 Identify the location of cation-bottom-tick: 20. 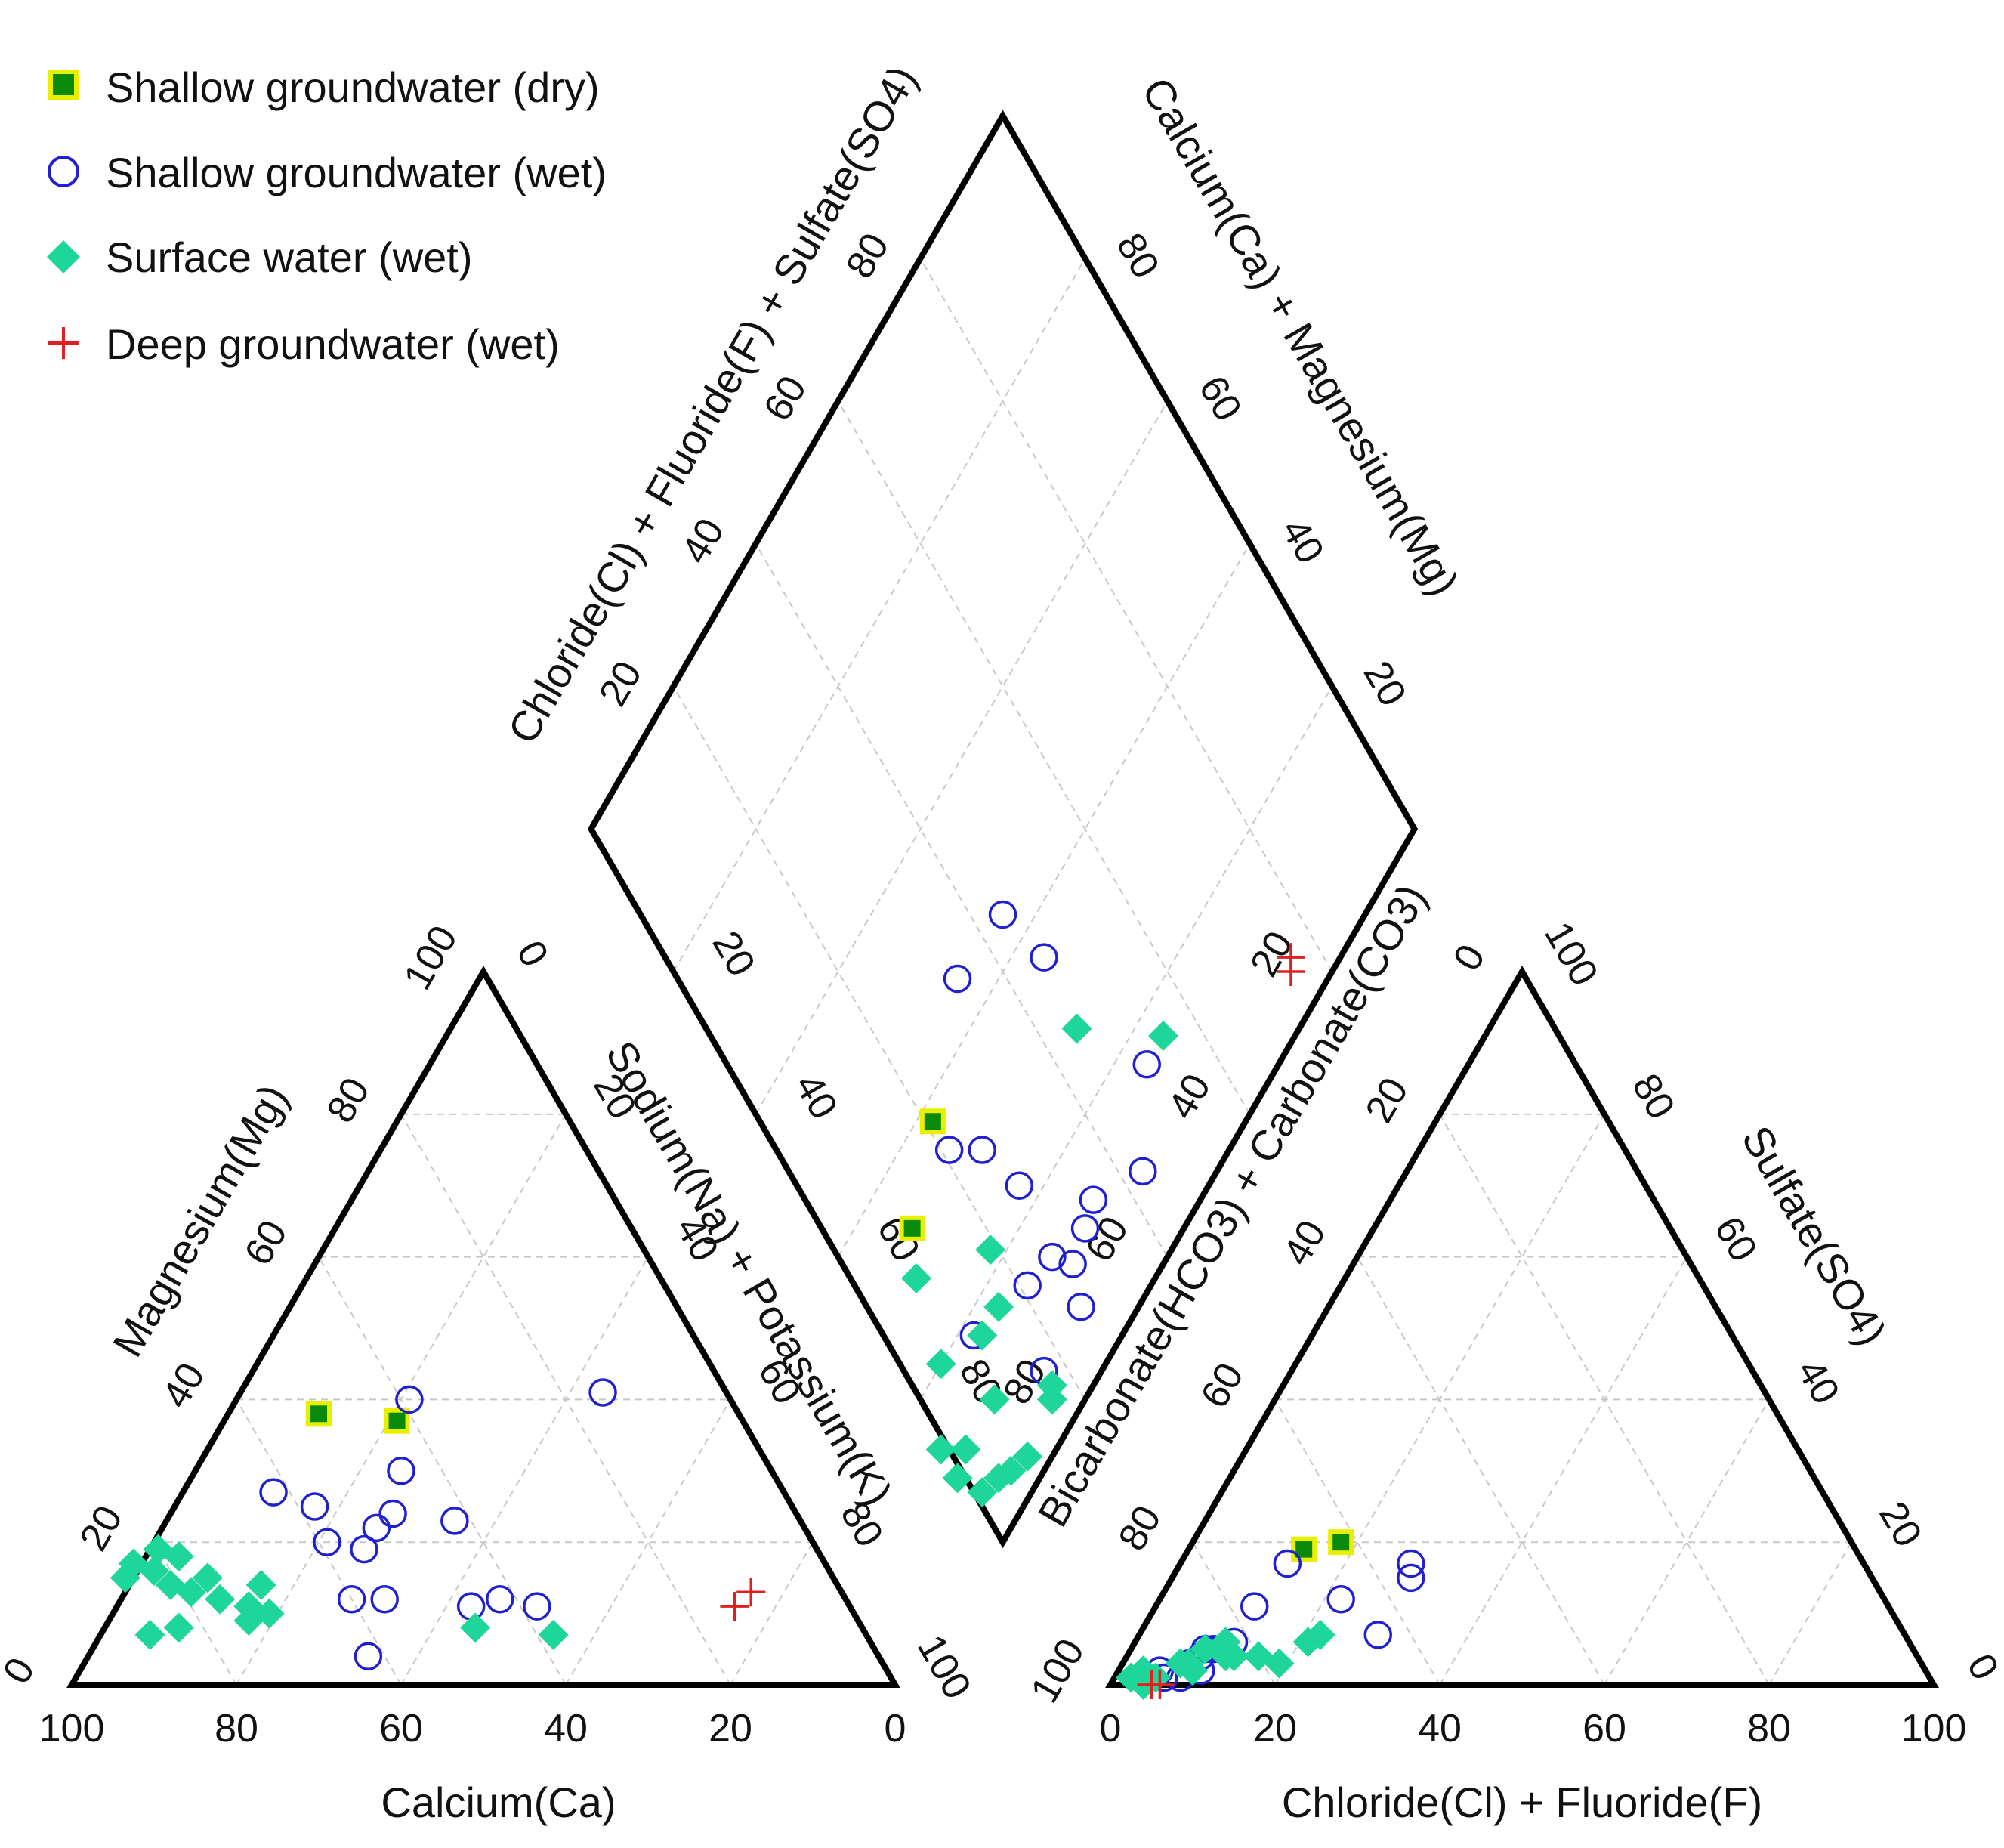
(730, 1729).